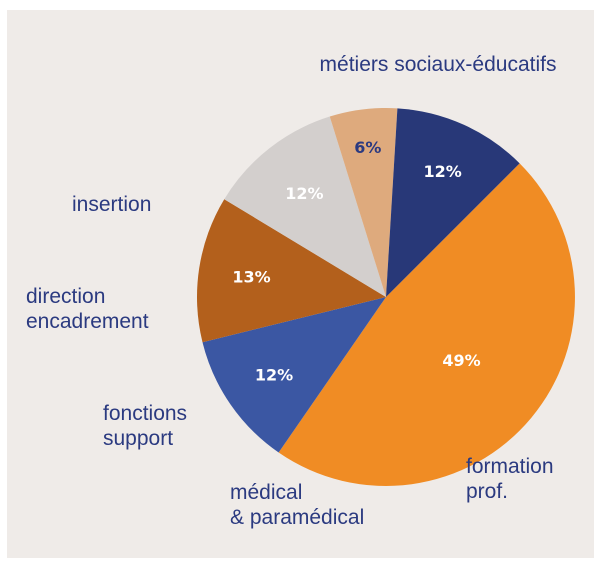  Describe the element at coordinates (266, 492) in the screenshot. I see `slice-category-label-line: médical` at that location.